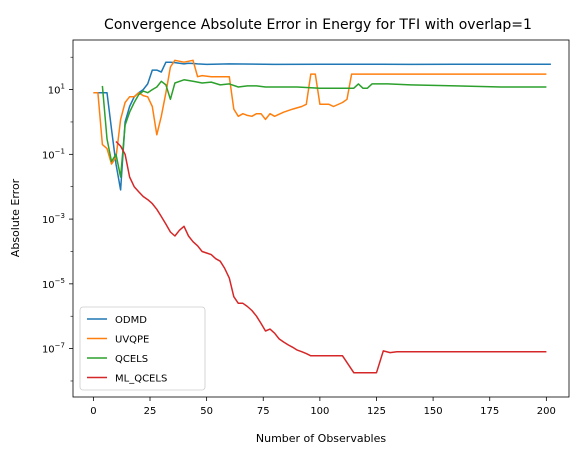  What do you see at coordinates (53, 219) in the screenshot?
I see `y-tick-label: 10⁻³` at bounding box center [53, 219].